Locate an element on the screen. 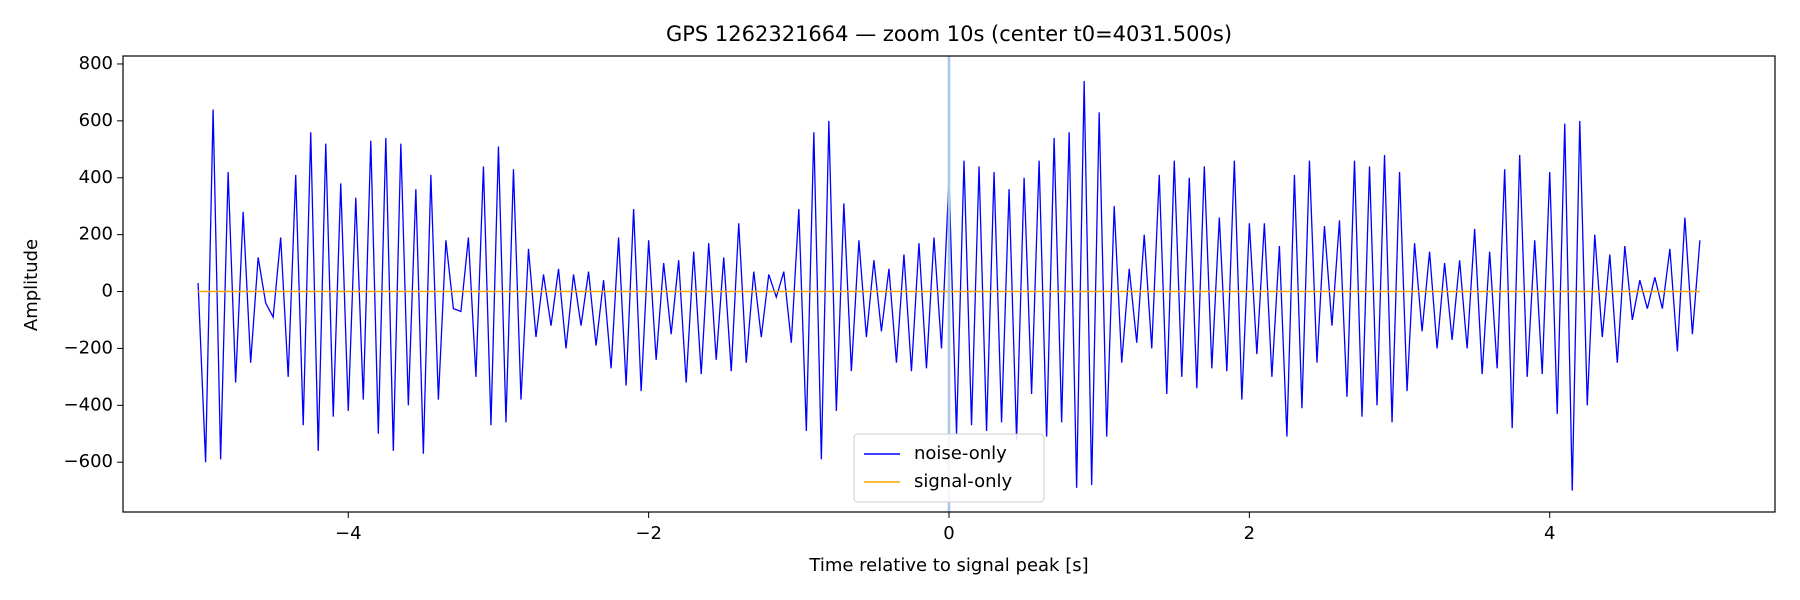  legend-label: signal-only is located at coordinates (963, 481).